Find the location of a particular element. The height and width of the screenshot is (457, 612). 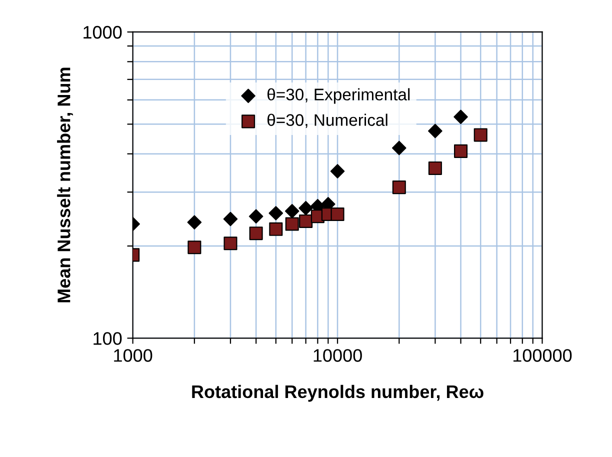

x-tick-label: 1000 is located at coordinates (133, 355).